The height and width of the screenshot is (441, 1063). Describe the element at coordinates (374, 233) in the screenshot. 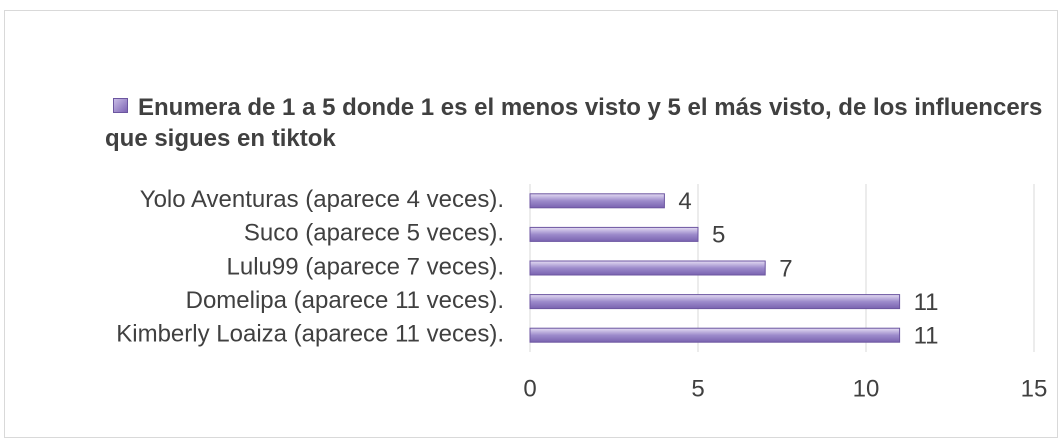

I see `y-tick-label: Suco (aparece 5 veces).` at that location.